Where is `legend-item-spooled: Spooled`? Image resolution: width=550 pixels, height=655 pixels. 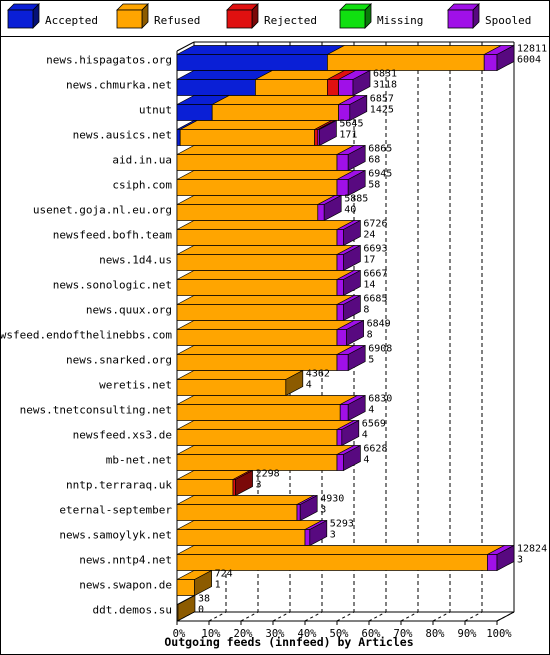 legend-item-spooled: Spooled is located at coordinates (489, 16).